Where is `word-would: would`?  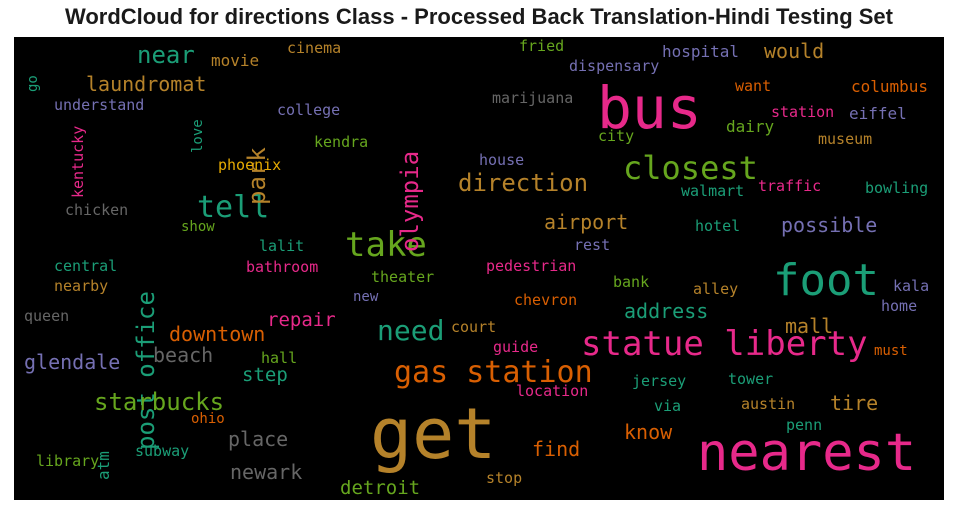 word-would: would is located at coordinates (794, 51).